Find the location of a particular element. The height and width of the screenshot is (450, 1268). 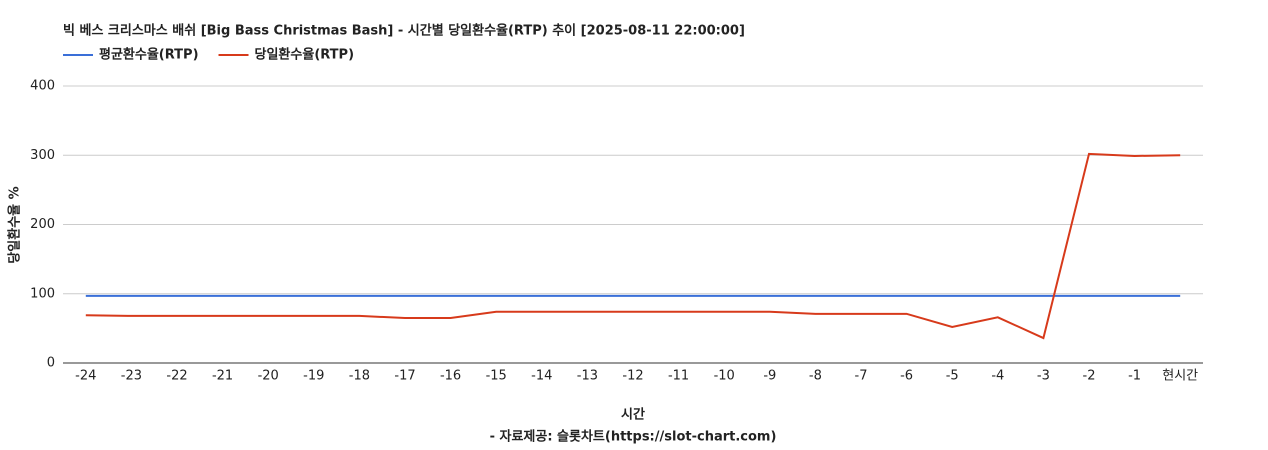

x-tick-label: -19 is located at coordinates (313, 376).